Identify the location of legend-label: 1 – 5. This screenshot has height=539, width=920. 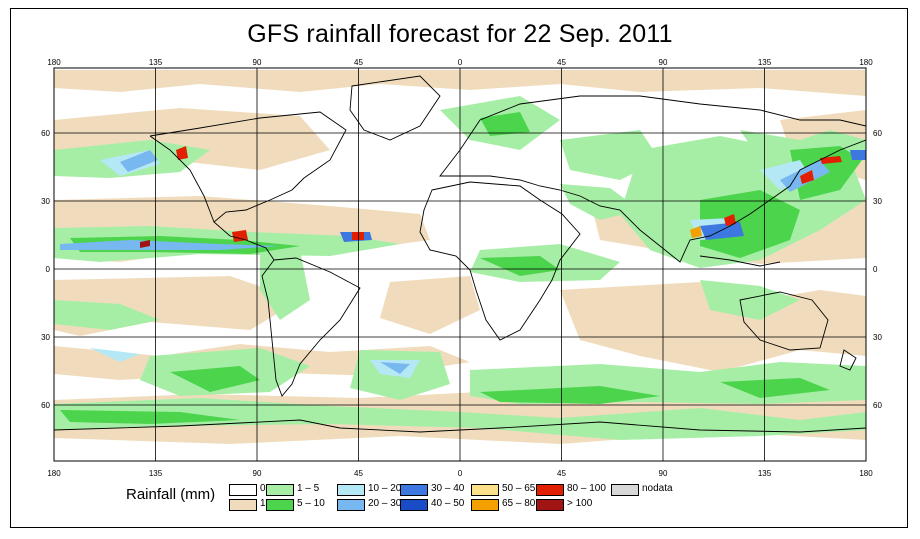
(308, 488).